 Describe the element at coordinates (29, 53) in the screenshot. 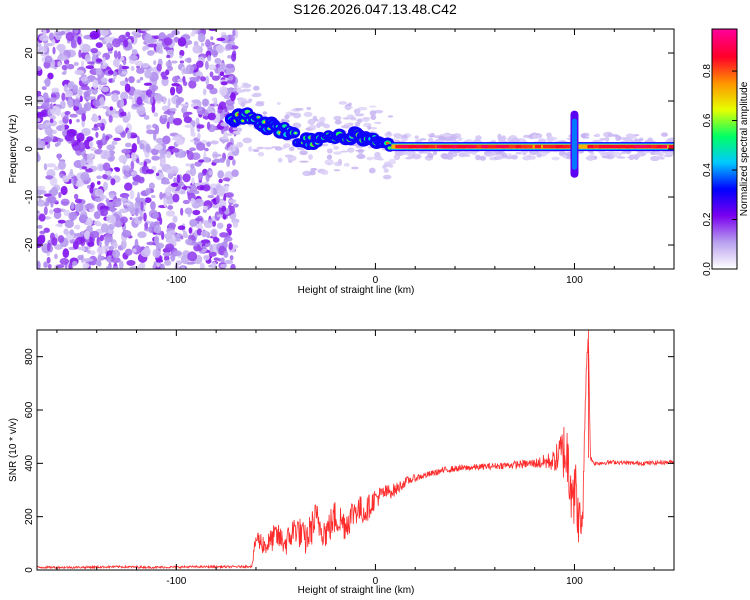

I see `y-tick-label: 20` at that location.